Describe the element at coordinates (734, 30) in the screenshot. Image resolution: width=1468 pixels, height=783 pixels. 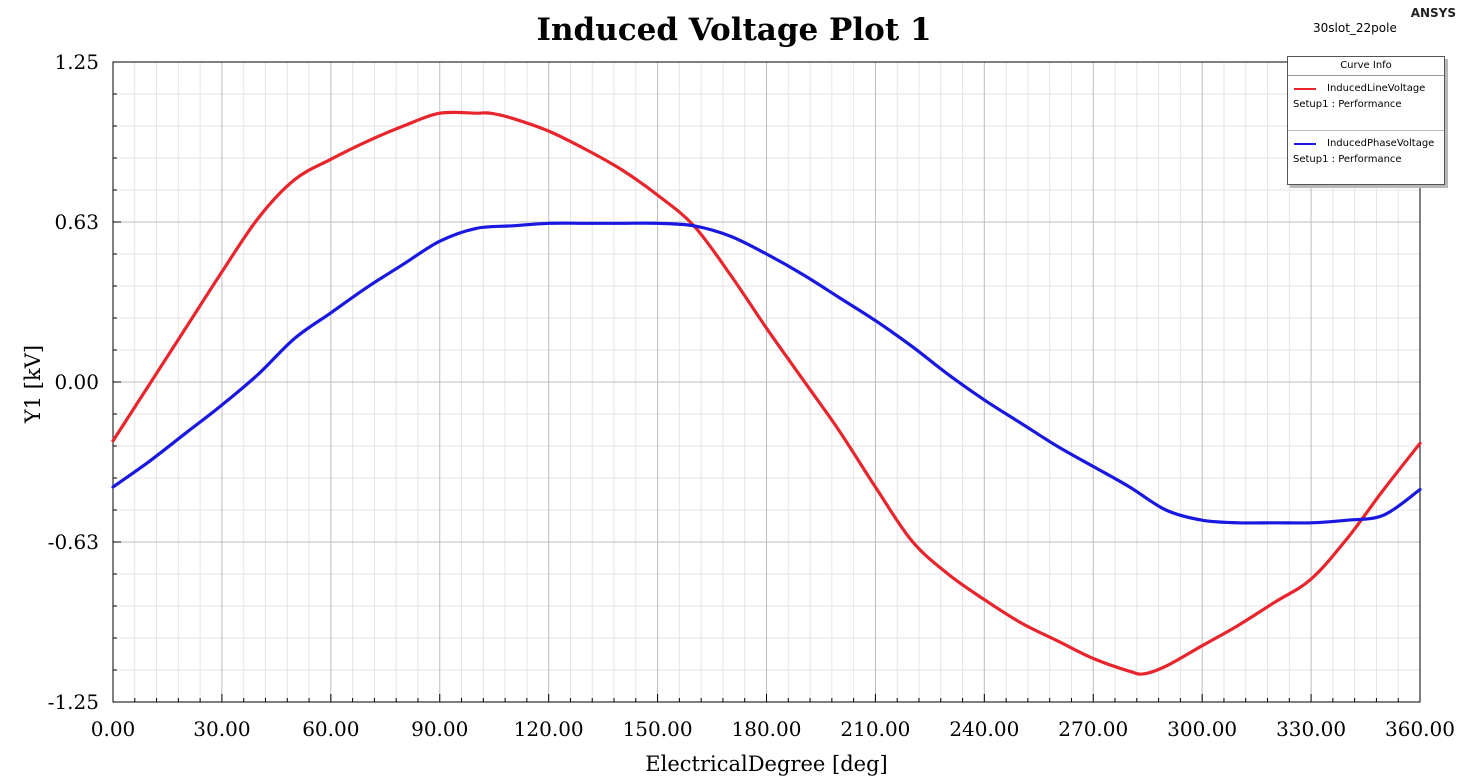
I see `chart-title: Induced Voltage Plot 1` at that location.